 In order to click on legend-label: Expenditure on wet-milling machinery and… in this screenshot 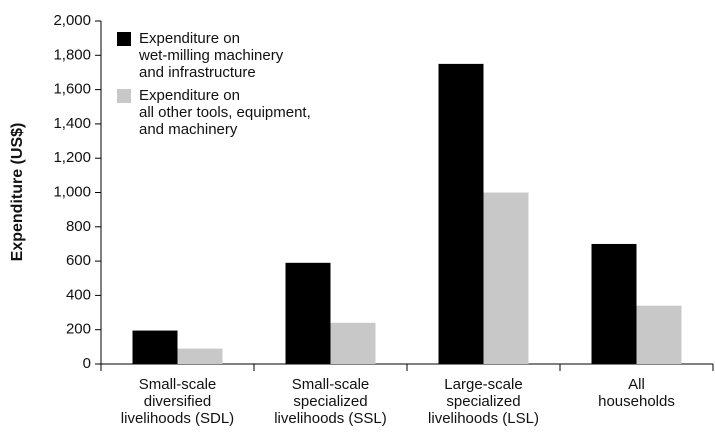, I will do `click(211, 55)`.